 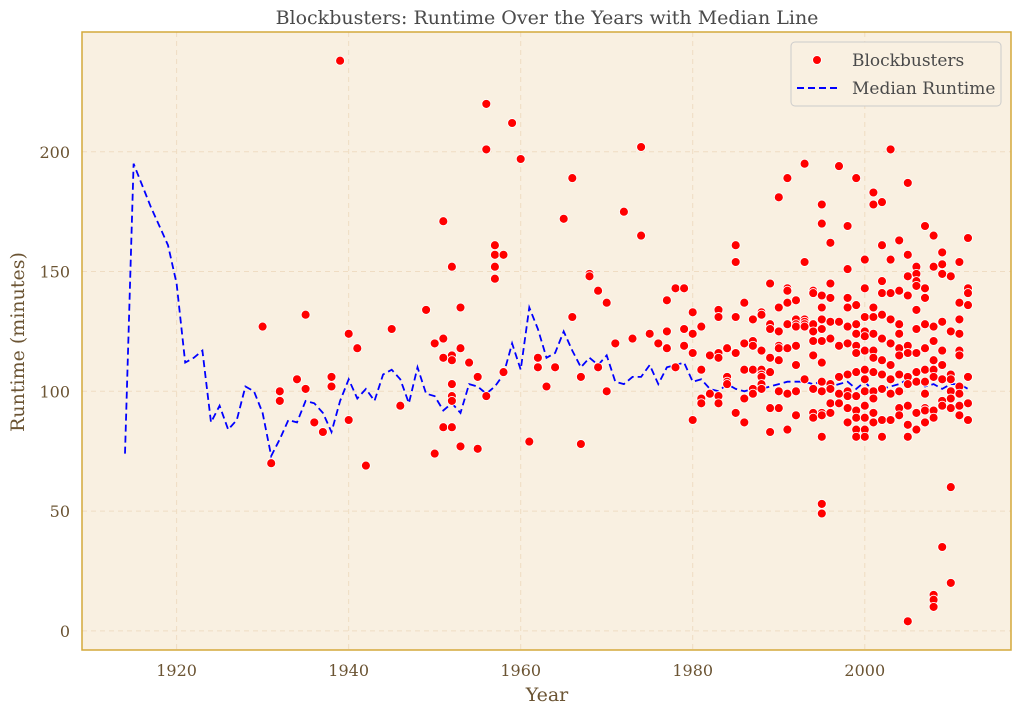 I want to click on legend-box, so click(x=896, y=74).